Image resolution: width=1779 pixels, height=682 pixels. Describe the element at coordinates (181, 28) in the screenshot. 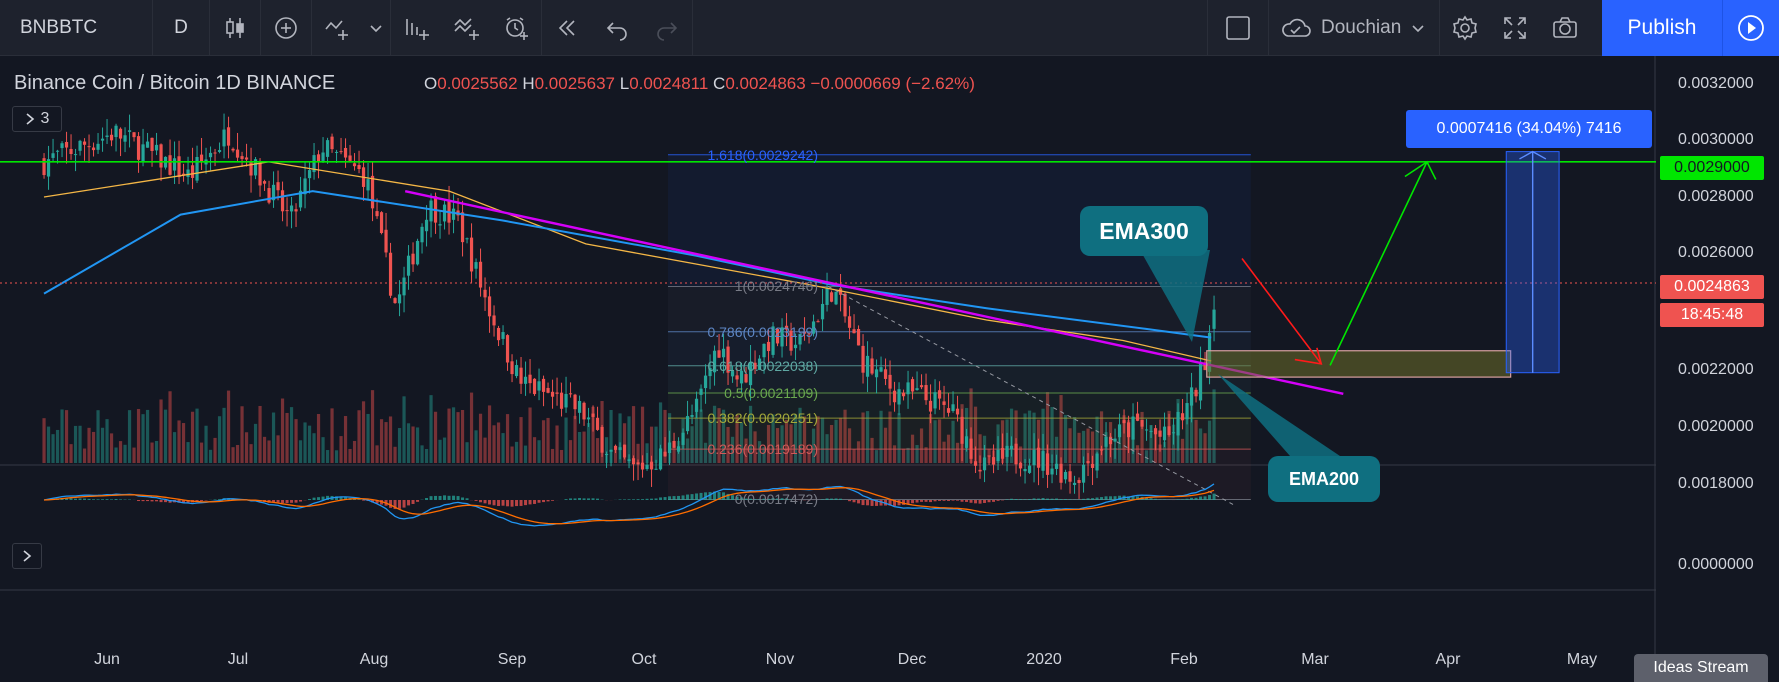

I see `interval-button: D` at that location.